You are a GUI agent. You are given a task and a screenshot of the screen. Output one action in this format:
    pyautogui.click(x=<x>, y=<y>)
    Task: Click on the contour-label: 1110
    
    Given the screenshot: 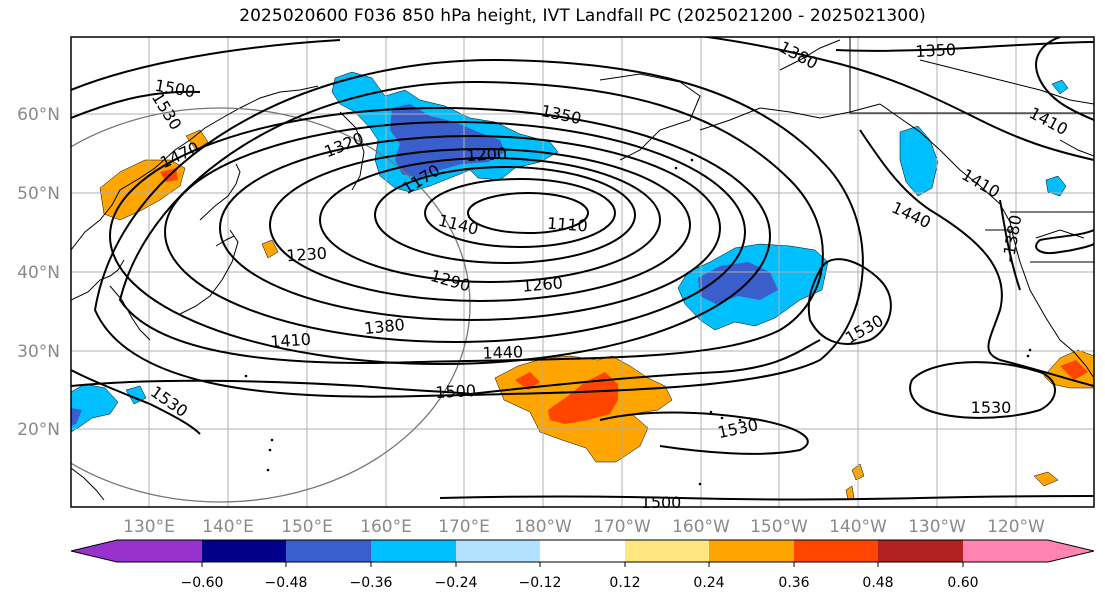 What is the action you would take?
    pyautogui.click(x=567, y=225)
    